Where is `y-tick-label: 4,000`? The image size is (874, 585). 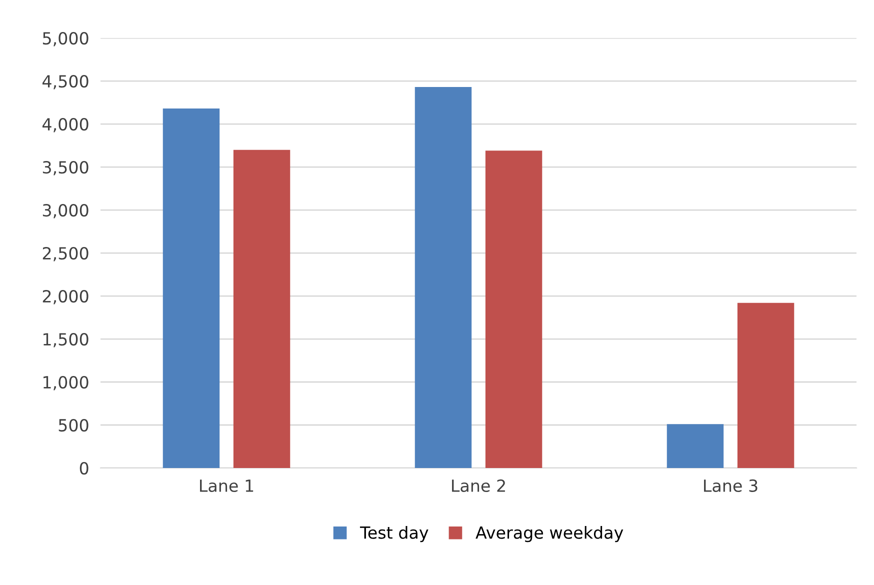
y-tick-label: 4,000 is located at coordinates (65, 125).